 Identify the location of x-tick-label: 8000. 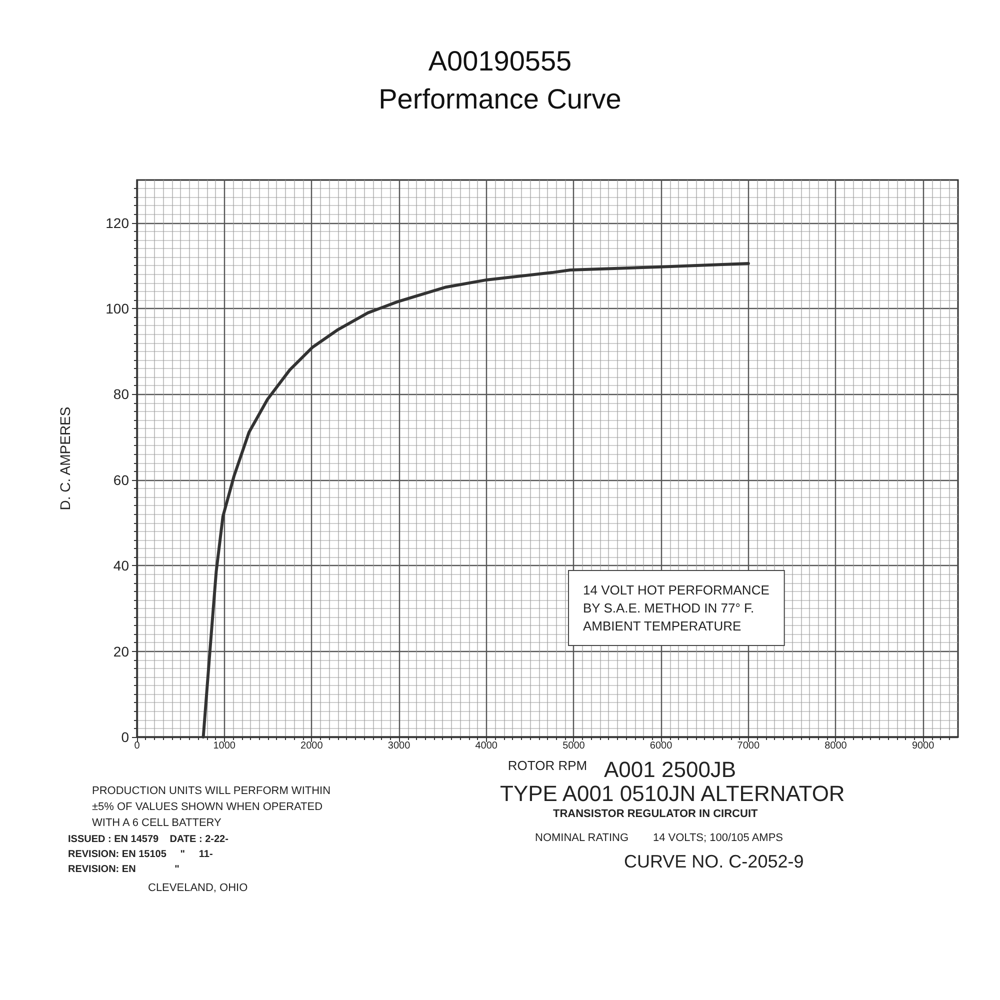
(836, 746).